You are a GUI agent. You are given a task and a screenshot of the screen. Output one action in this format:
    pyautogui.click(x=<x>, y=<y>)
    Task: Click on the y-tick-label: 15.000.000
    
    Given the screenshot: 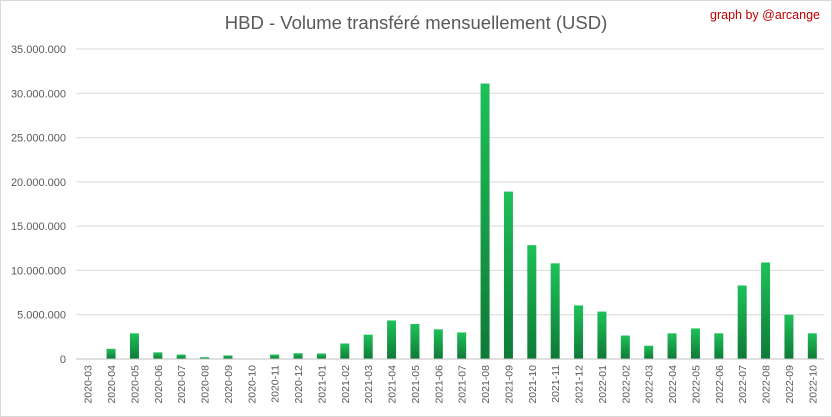 What is the action you would take?
    pyautogui.click(x=38, y=227)
    